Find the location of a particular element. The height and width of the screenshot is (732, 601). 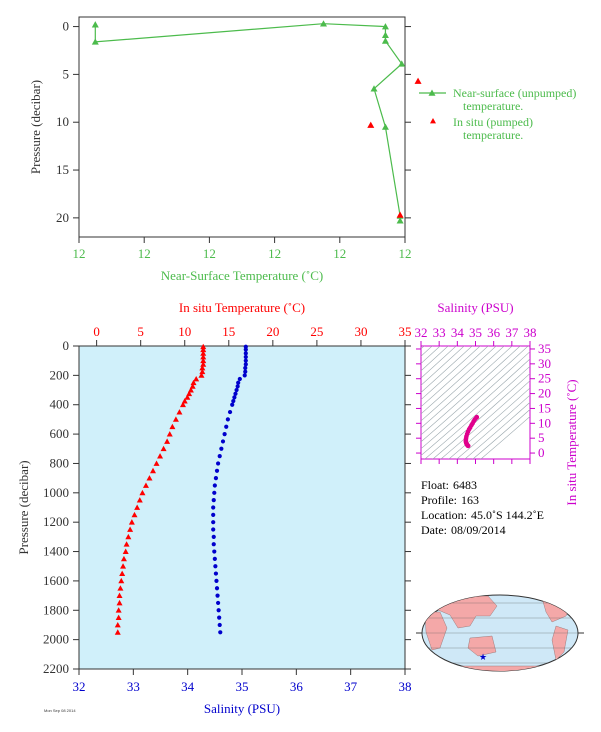

ts-x-axis-label: Salinity (PSU) is located at coordinates (475, 307).